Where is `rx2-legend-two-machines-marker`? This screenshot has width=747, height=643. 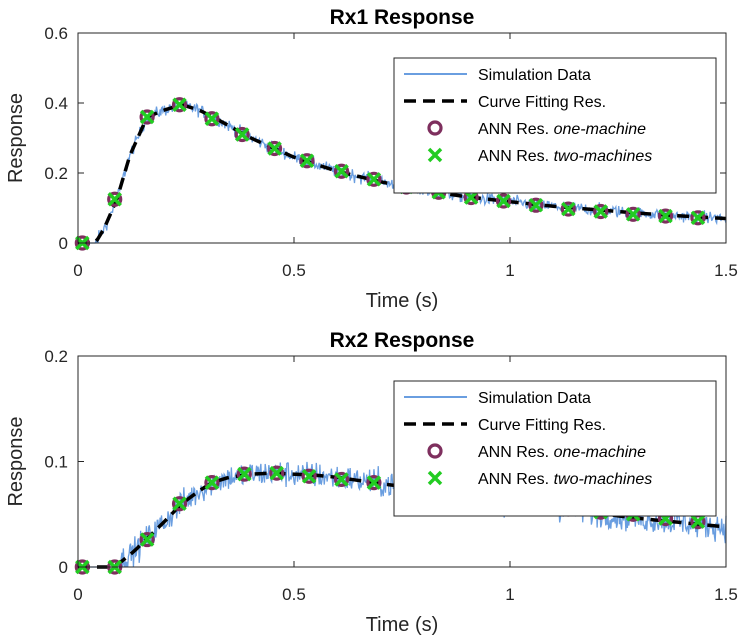
rx2-legend-two-machines-marker is located at coordinates (435, 478).